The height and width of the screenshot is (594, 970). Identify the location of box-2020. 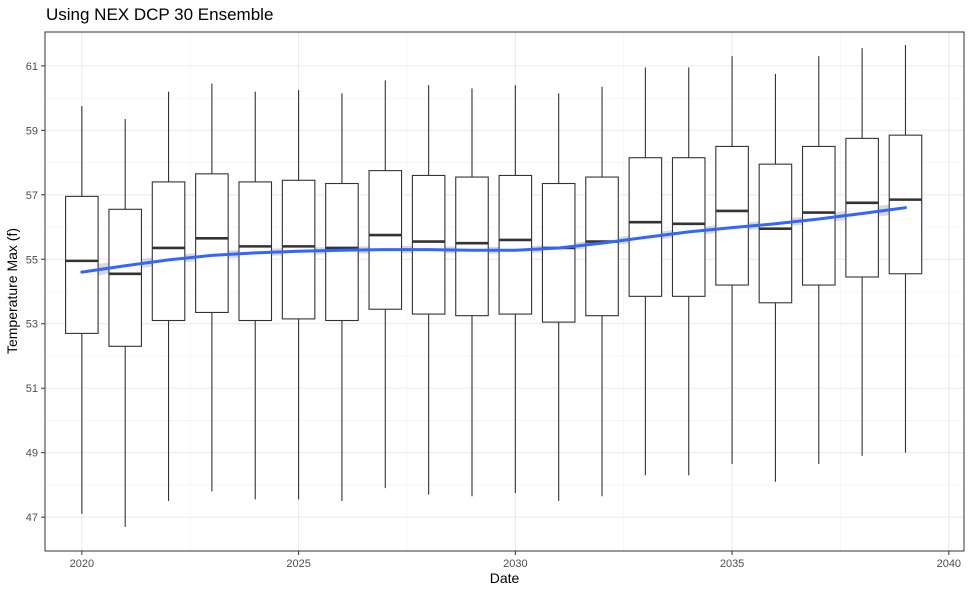
(82, 310).